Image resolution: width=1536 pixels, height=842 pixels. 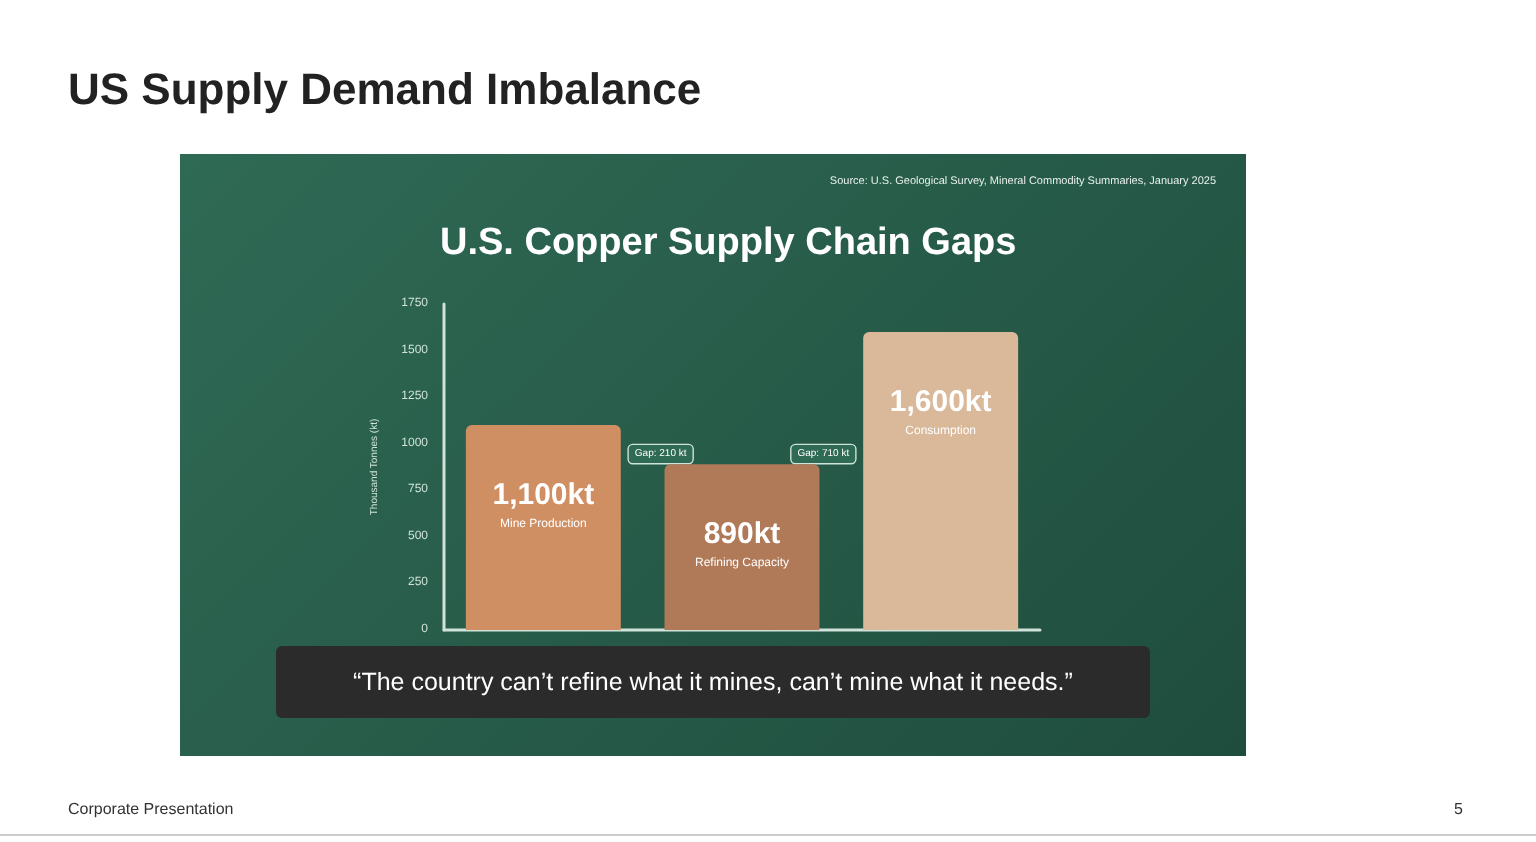 What do you see at coordinates (385, 90) in the screenshot?
I see `chart-title: US Supply Demand Imbalance` at bounding box center [385, 90].